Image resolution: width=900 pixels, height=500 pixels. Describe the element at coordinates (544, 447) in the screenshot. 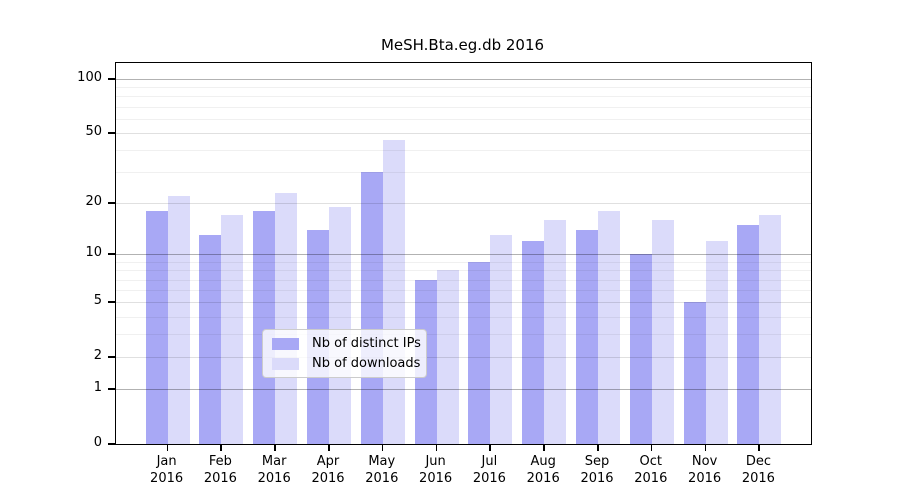

I see `x-axis-tick-aug` at that location.